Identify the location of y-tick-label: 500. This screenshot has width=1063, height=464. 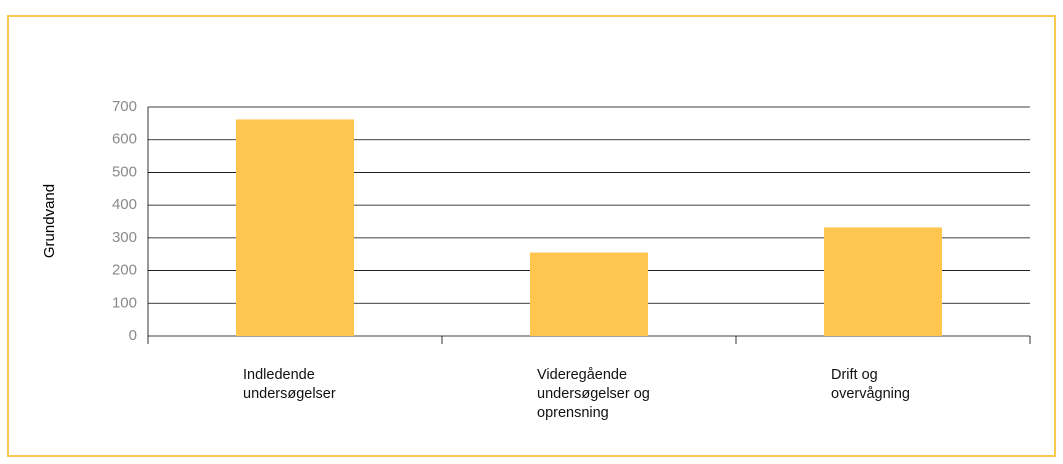
(124, 171).